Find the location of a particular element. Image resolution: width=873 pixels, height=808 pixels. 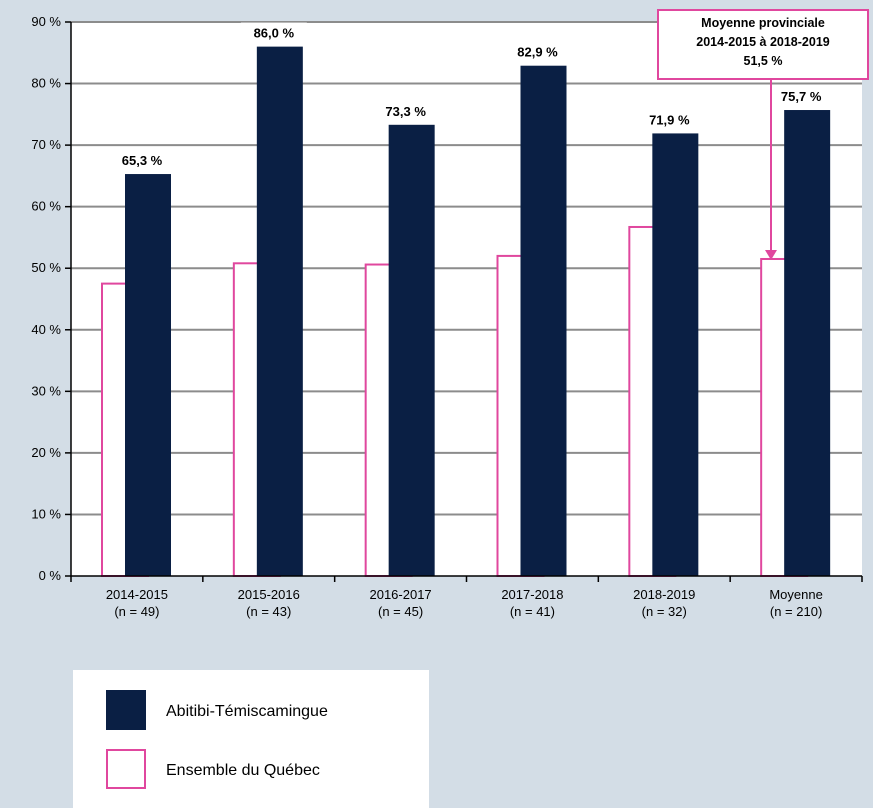

data-label: 73,3 % is located at coordinates (405, 111).